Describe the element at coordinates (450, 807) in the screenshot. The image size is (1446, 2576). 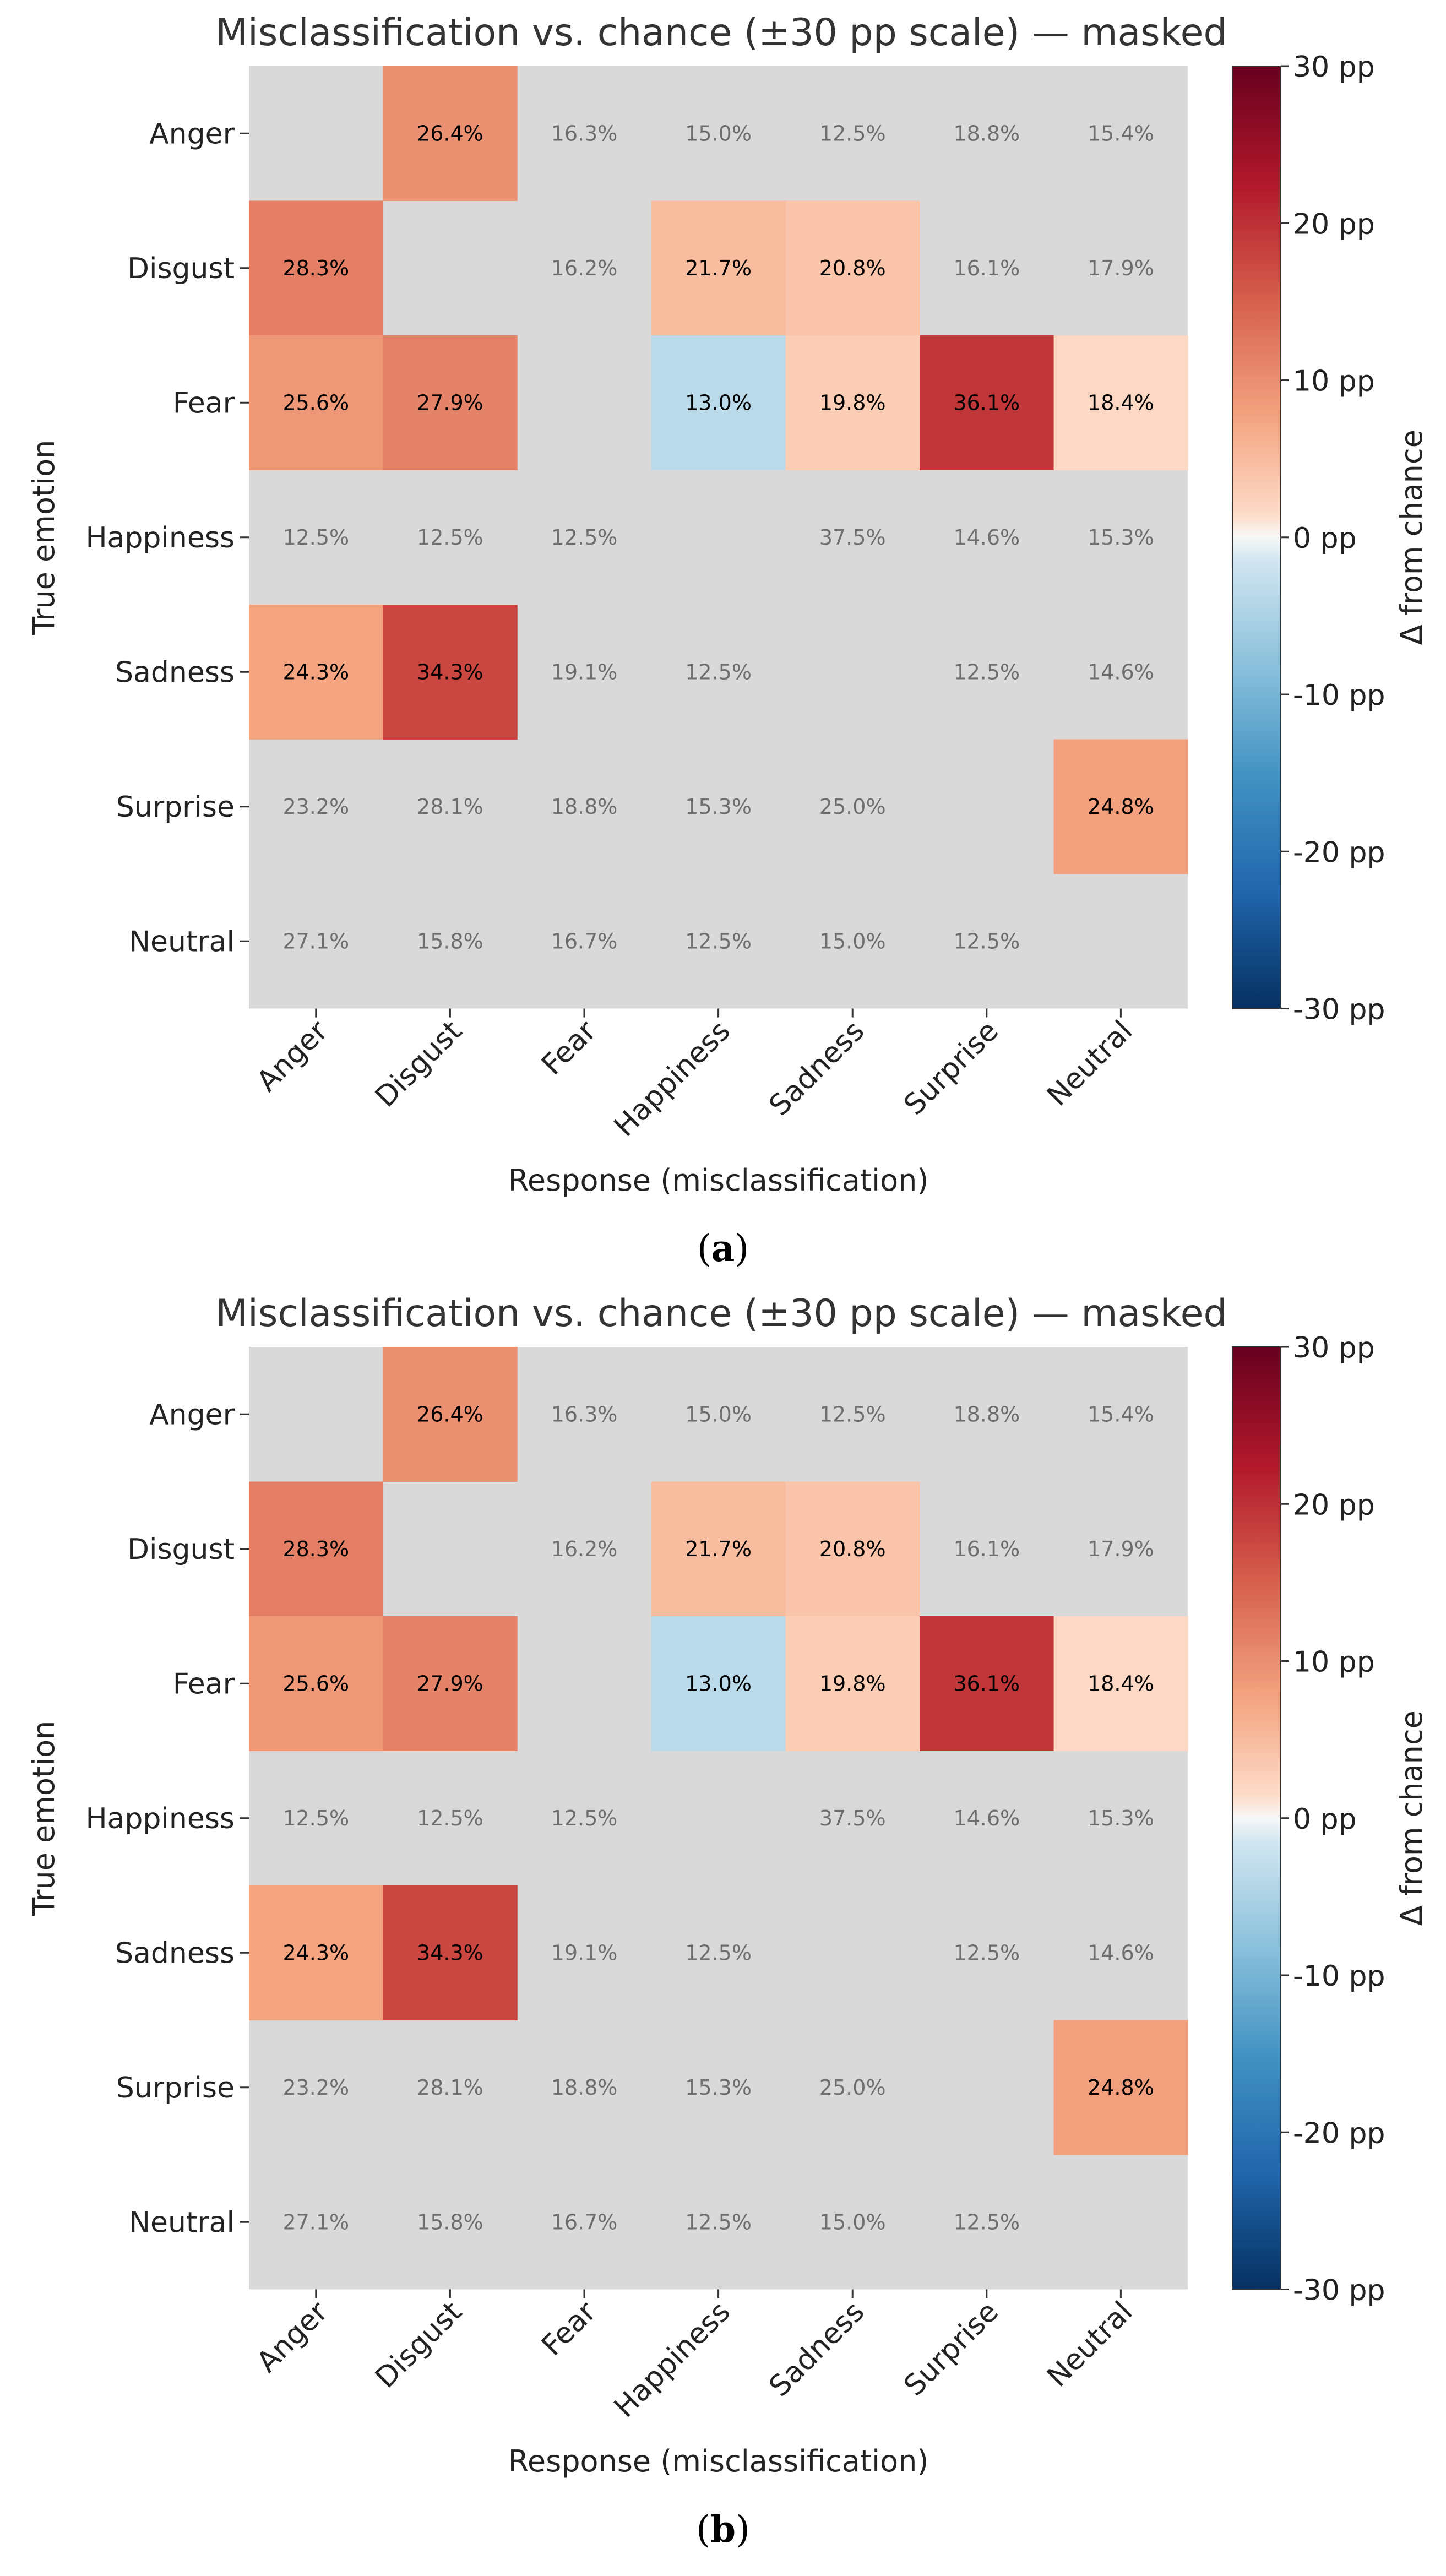
I see `cell-value-label: 28.1%` at that location.